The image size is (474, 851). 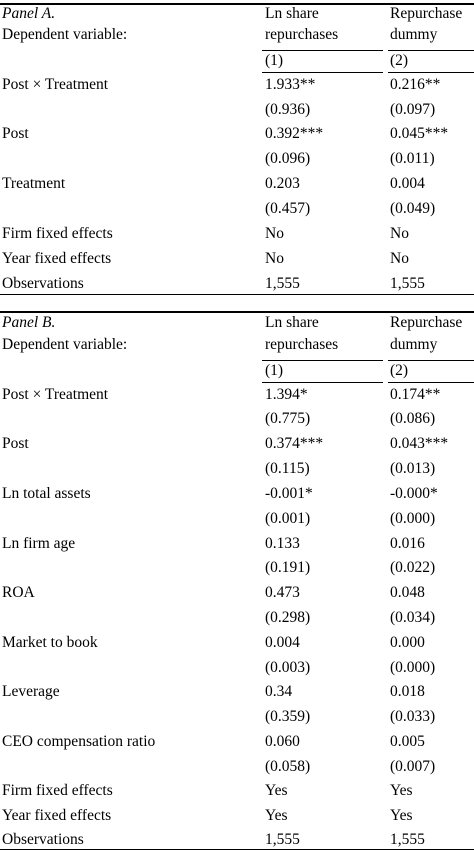 I want to click on panel-a-col1-rule-lower, so click(x=322, y=72).